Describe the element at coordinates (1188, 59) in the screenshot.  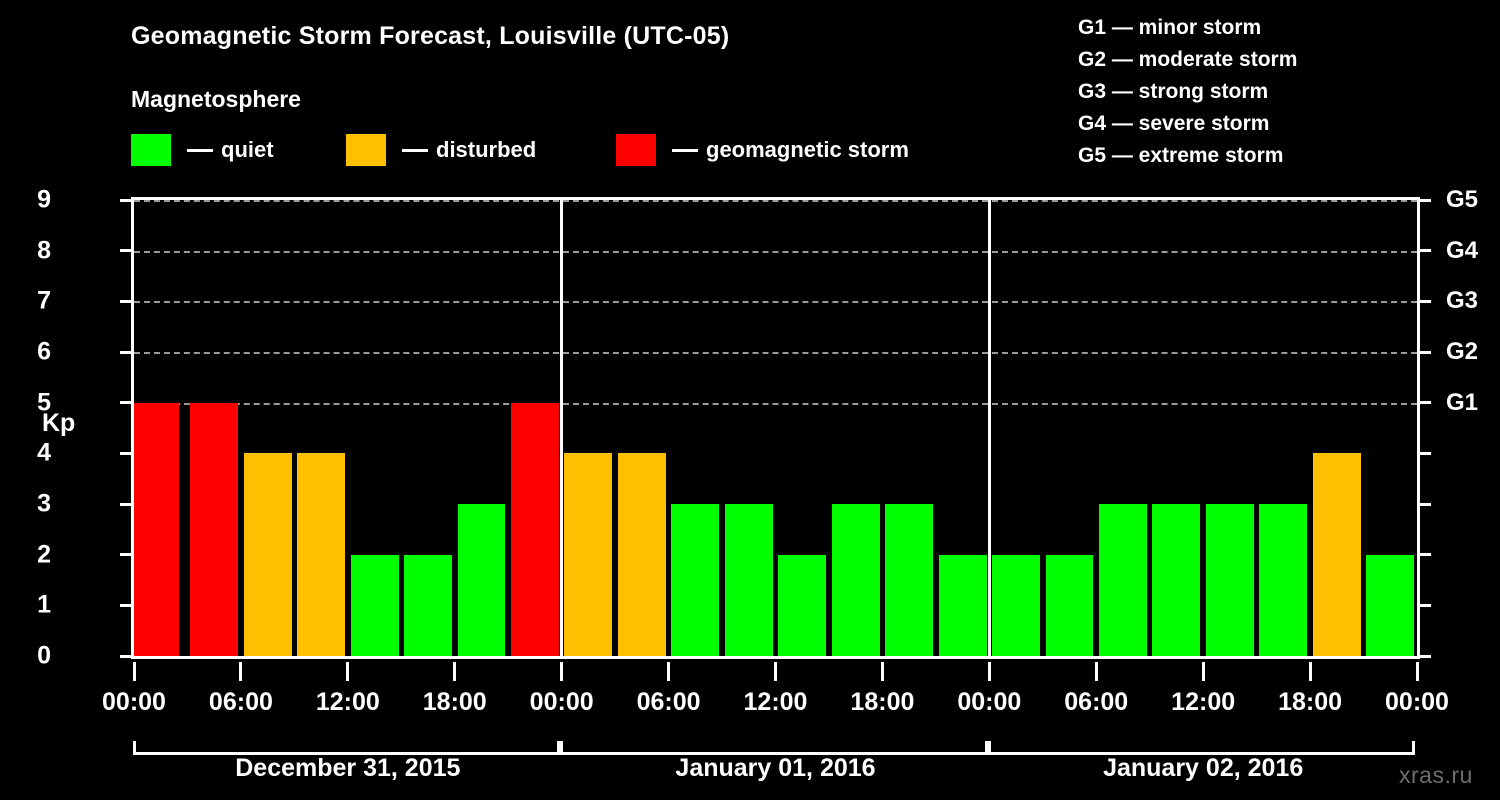
I see `g-scale-line-2: G2 — moderate storm` at that location.